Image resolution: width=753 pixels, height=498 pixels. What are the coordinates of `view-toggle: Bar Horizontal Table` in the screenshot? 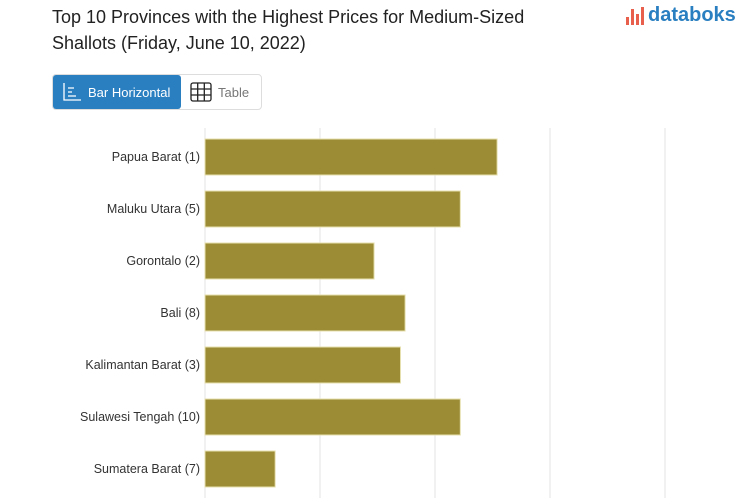 It's located at (157, 92).